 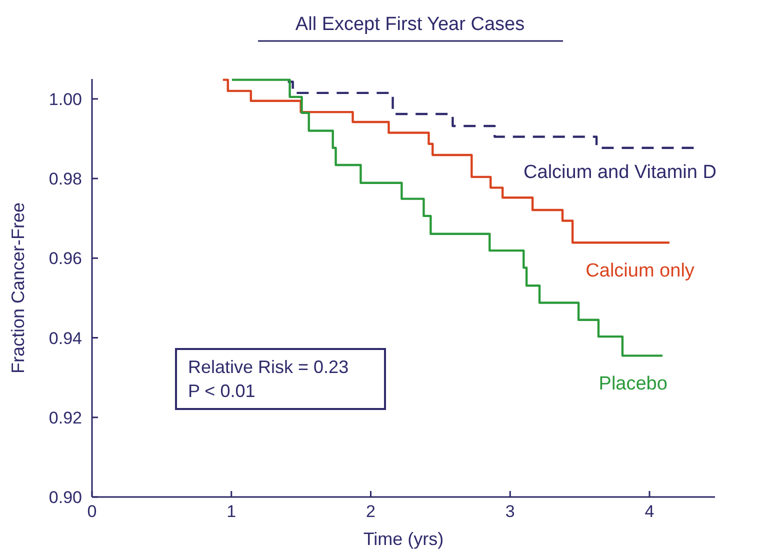 What do you see at coordinates (65, 418) in the screenshot?
I see `y-tick-label: 0.92` at bounding box center [65, 418].